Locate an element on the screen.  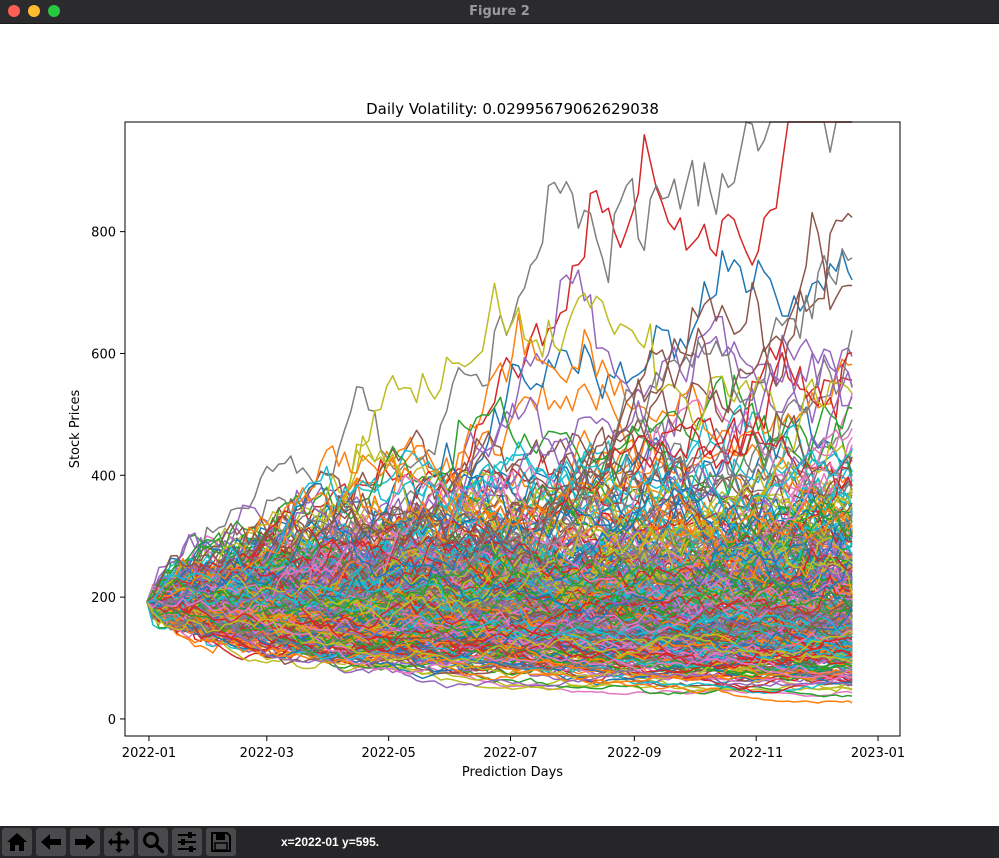
home-icon is located at coordinates (17, 842).